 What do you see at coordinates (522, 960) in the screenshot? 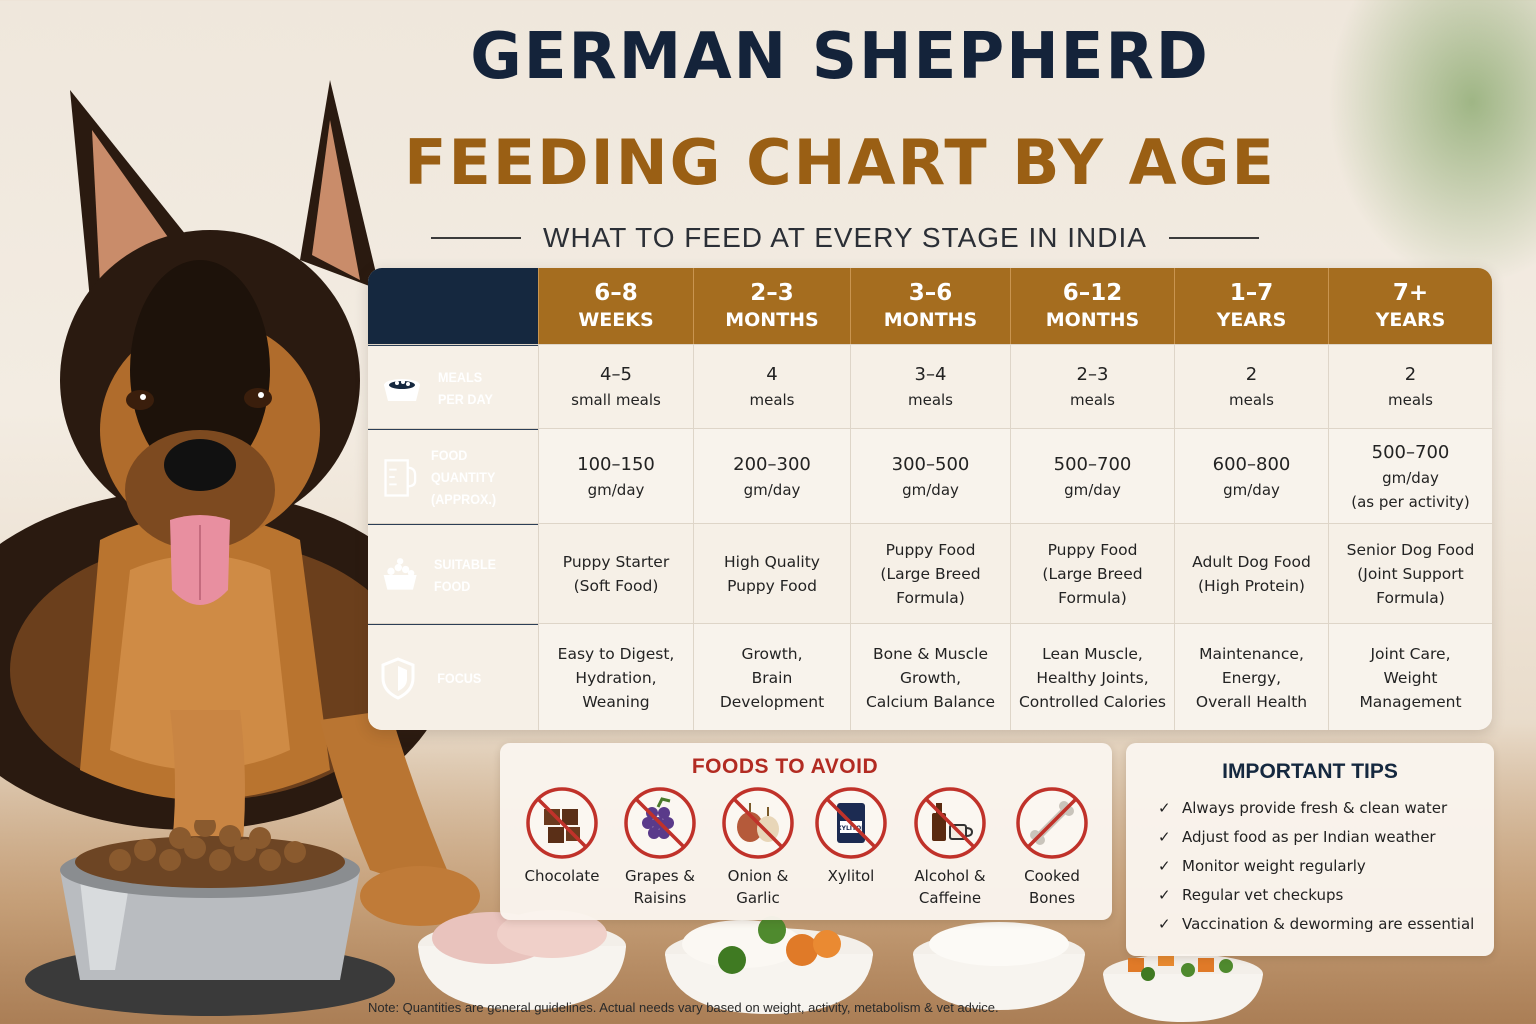
I see `chicken-bowl` at bounding box center [522, 960].